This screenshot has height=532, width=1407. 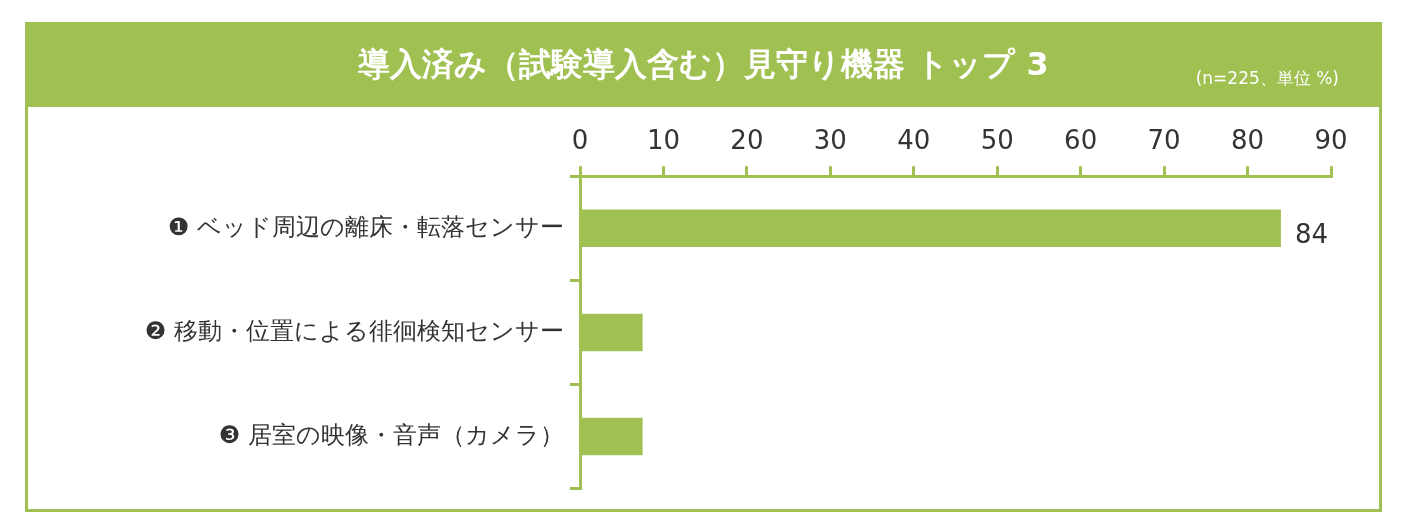 I want to click on x-tick-label: 40, so click(x=914, y=140).